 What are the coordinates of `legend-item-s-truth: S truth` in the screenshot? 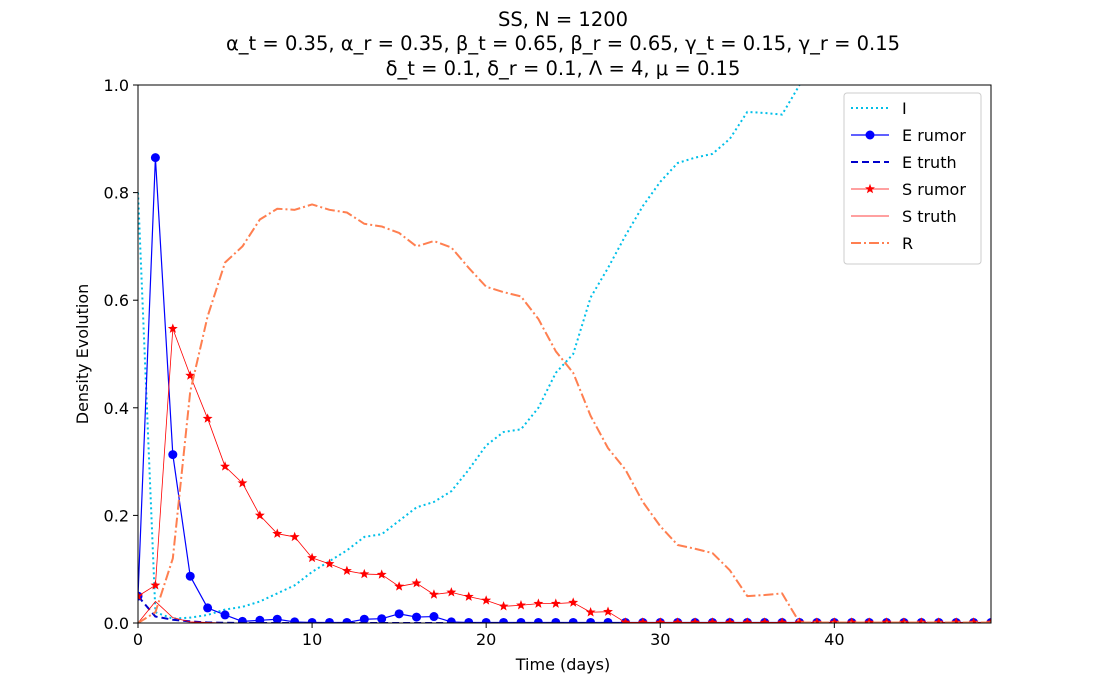 It's located at (904, 216).